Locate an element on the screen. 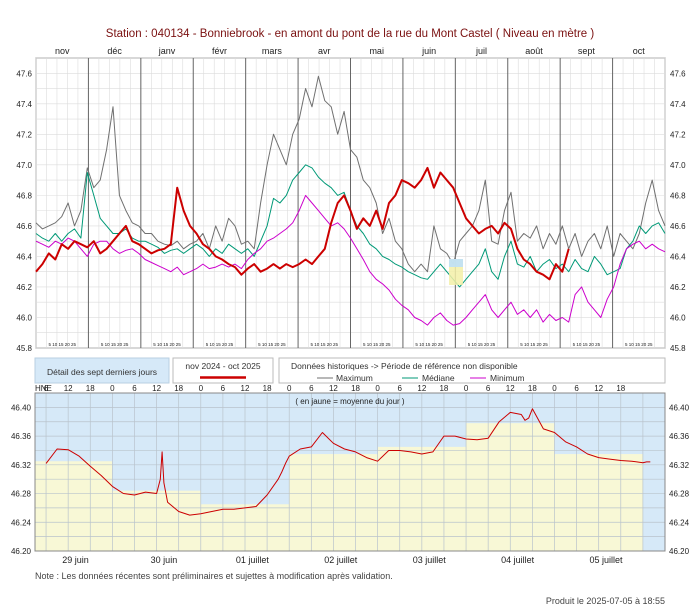  annual-y-axis-right: 45.8 46.0 46.2 46.4 46.6 46.8 47.0 47.2 47.4 47.6 is located at coordinates (678, 211).